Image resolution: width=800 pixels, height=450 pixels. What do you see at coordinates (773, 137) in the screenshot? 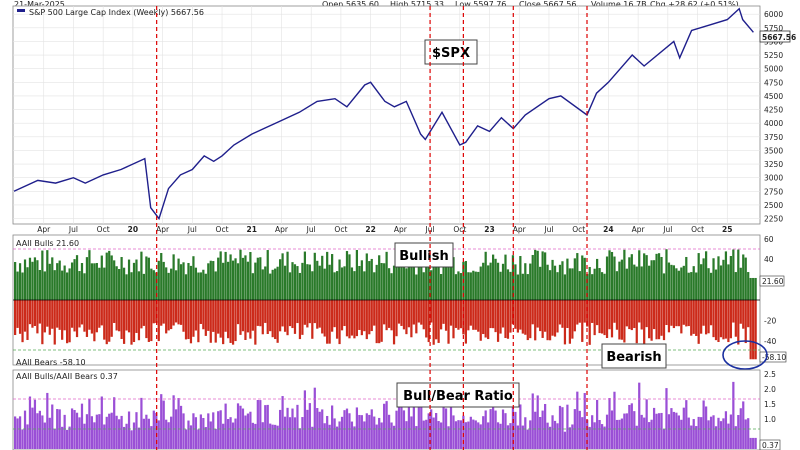
I see `price-tick-label: 3750` at bounding box center [773, 137].